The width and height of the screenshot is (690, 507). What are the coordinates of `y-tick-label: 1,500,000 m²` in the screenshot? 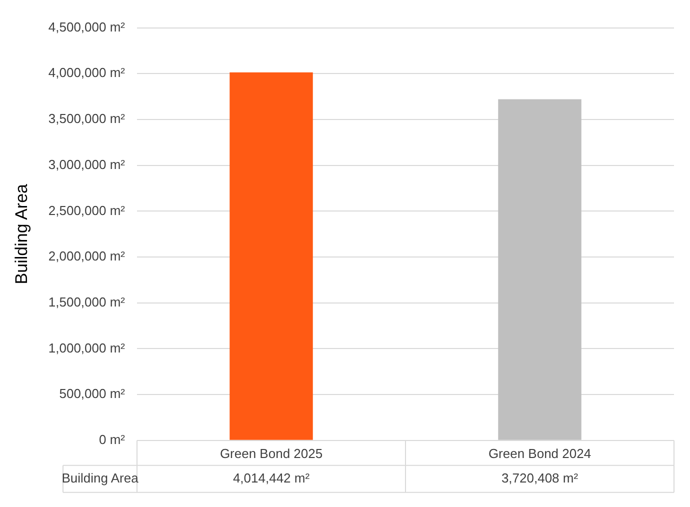 It's located at (87, 302).